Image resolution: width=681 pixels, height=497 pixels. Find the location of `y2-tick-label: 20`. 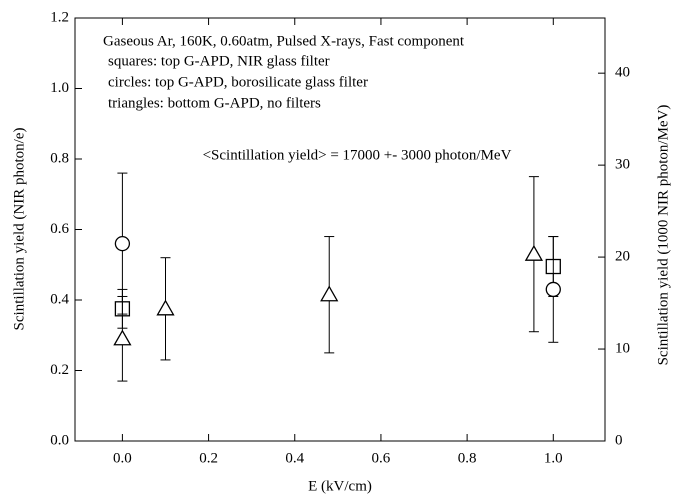

y2-tick-label: 20 is located at coordinates (622, 257).